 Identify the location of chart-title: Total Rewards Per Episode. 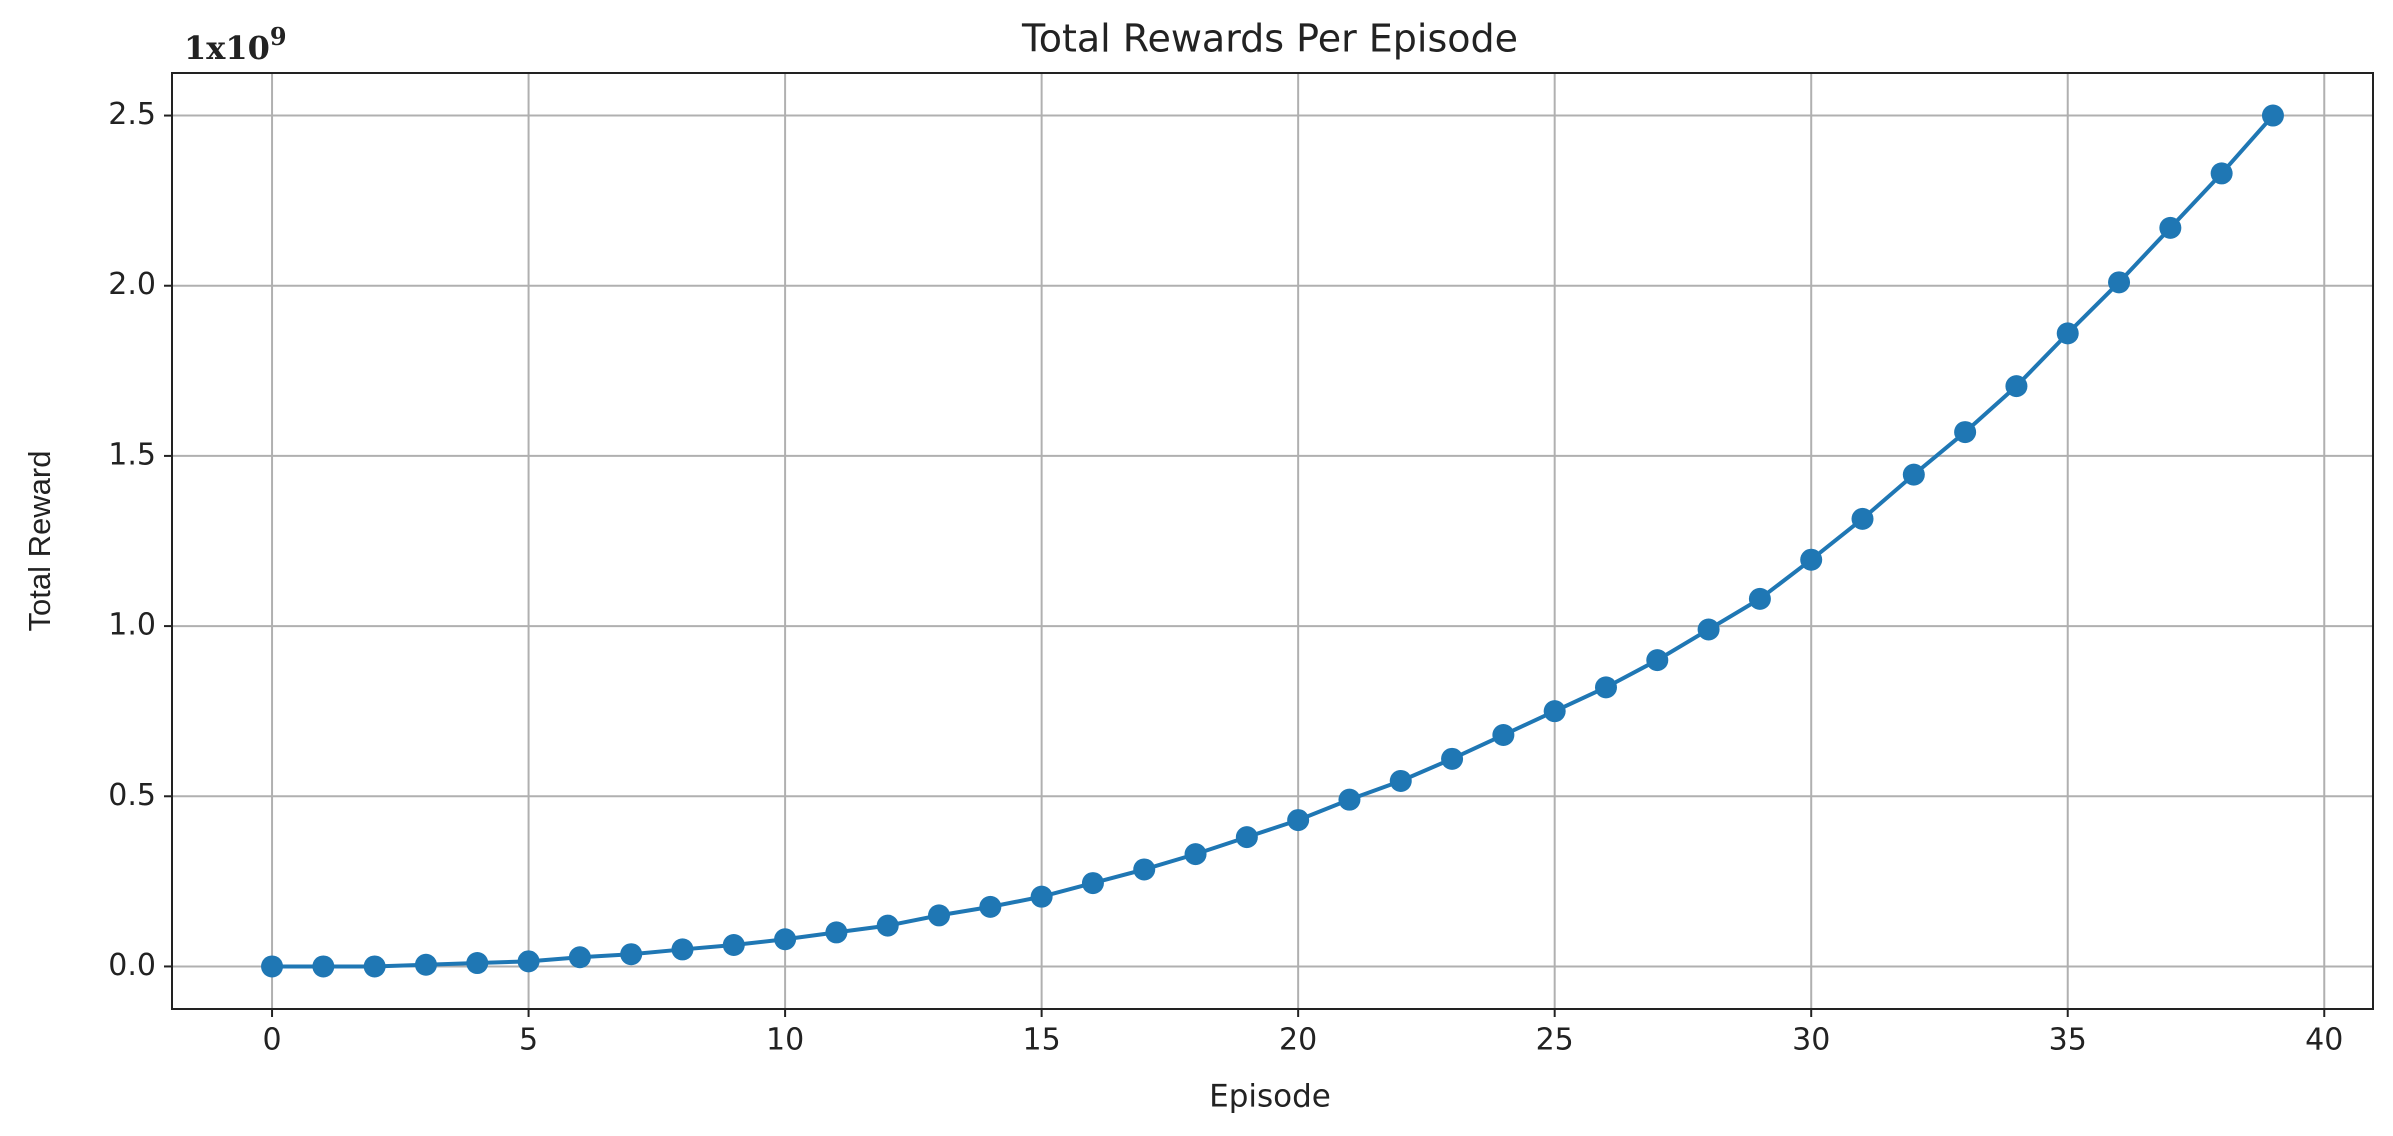
(1269, 39).